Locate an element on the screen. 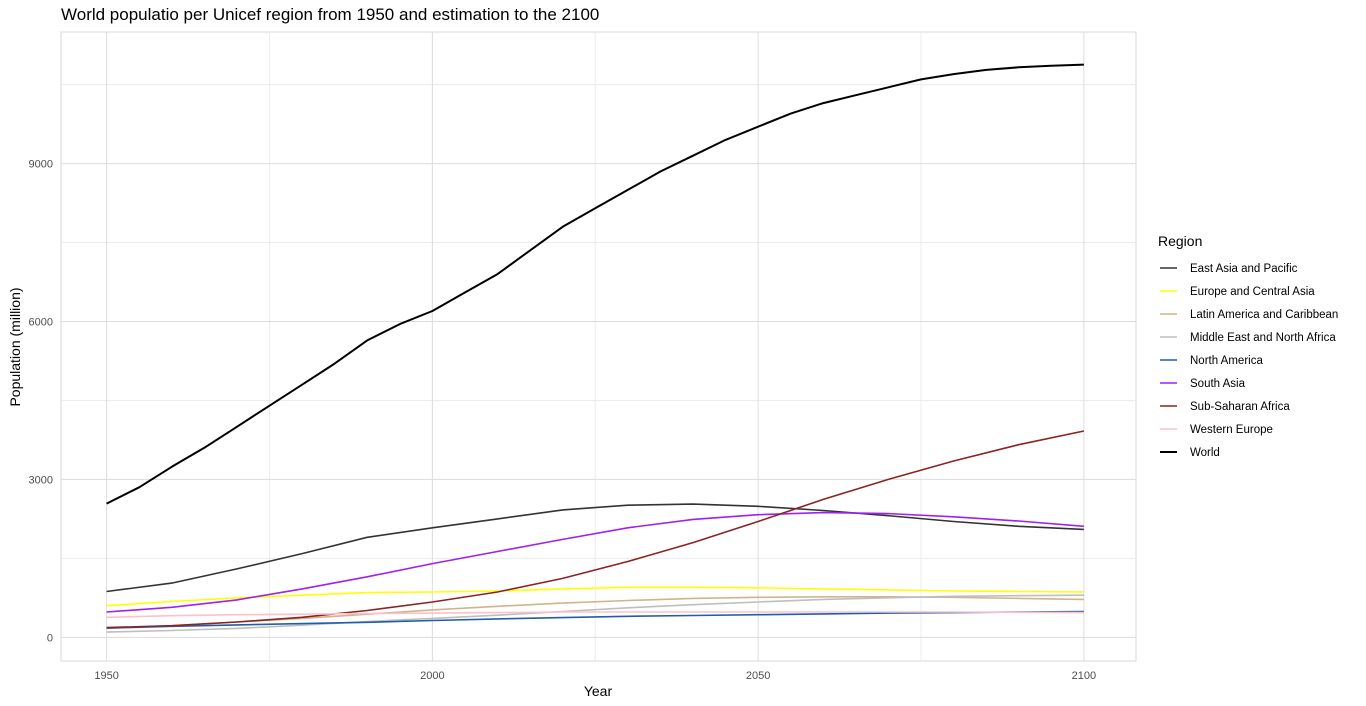  series-line-north-america is located at coordinates (595, 619).